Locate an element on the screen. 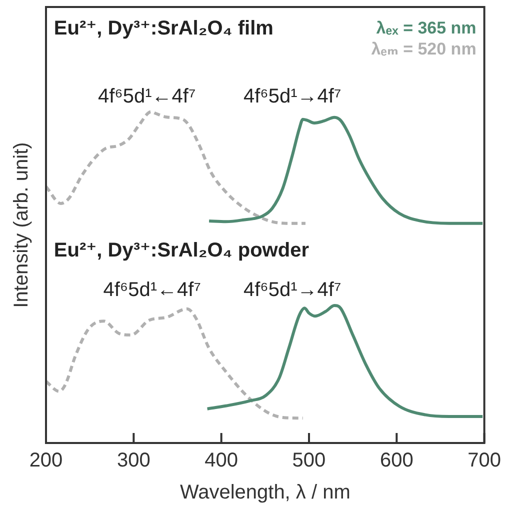 This screenshot has height=511, width=507. x-axis-title: Wavelength, λ / nm is located at coordinates (265, 493).